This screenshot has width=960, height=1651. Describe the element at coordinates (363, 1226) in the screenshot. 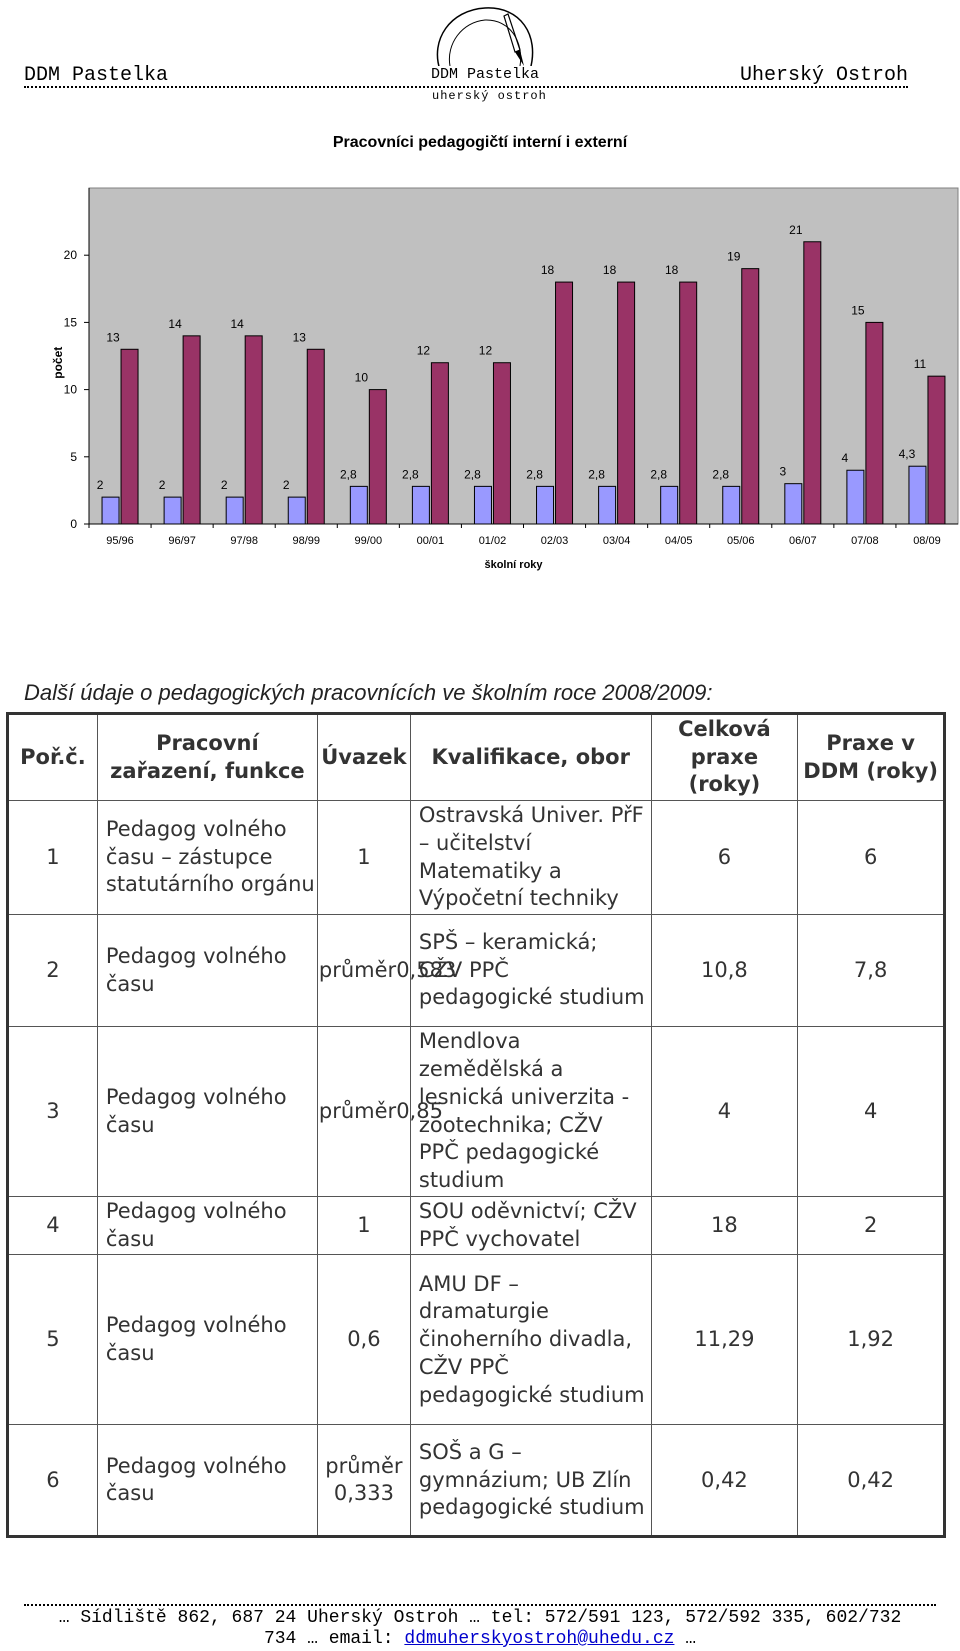

I see `cell-load: 1` at that location.